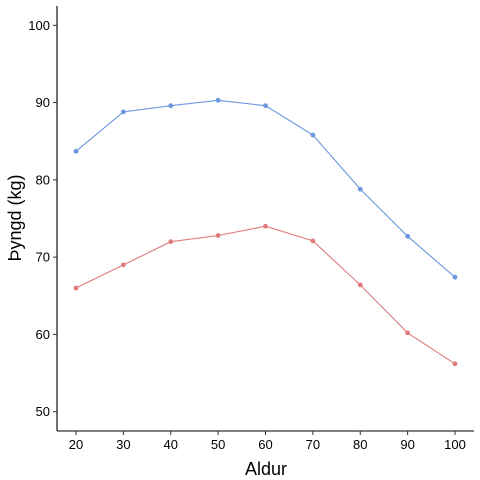  What do you see at coordinates (43, 257) in the screenshot?
I see `y-tick-label: 70` at bounding box center [43, 257].